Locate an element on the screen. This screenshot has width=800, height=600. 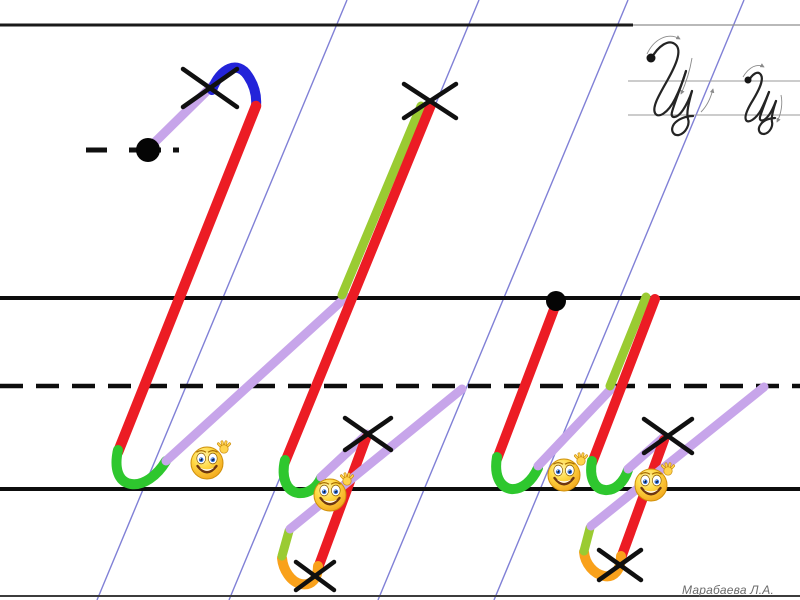
uppercase-tse-demo-red-stroke is located at coordinates (187, 279).